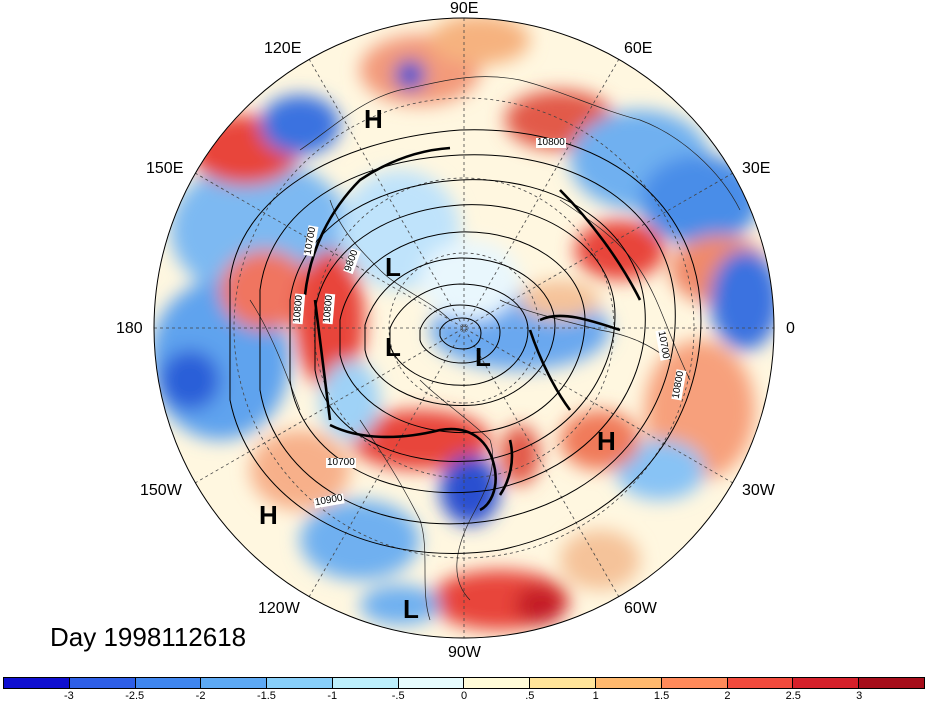  Describe the element at coordinates (758, 490) in the screenshot. I see `lon-label-30w: 30W` at that location.